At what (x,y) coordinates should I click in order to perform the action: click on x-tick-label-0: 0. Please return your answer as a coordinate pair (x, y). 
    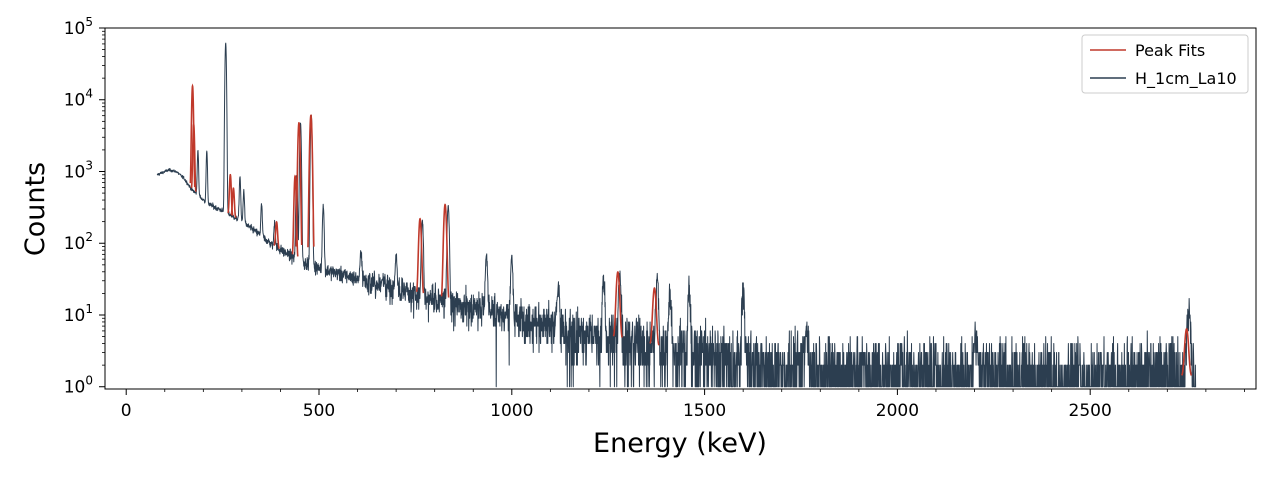
    Looking at the image, I should click on (126, 411).